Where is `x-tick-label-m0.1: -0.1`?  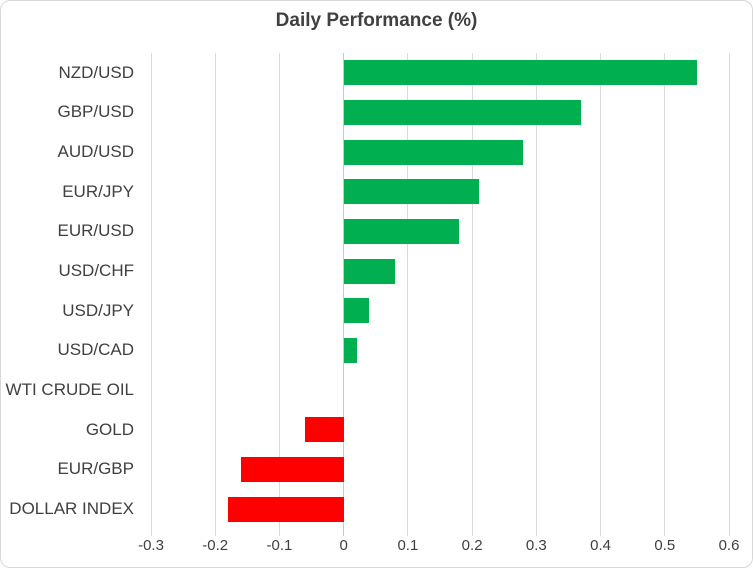
x-tick-label-m0.1: -0.1 is located at coordinates (279, 545).